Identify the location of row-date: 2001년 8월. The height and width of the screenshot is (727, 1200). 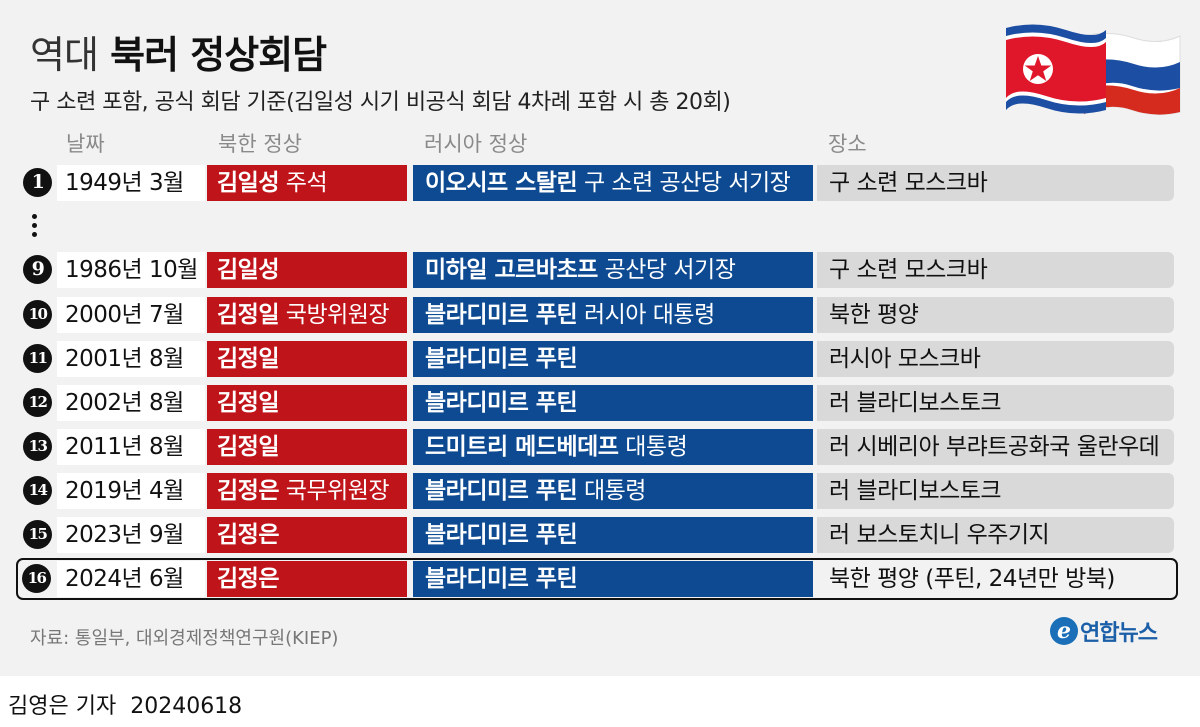
(131, 359).